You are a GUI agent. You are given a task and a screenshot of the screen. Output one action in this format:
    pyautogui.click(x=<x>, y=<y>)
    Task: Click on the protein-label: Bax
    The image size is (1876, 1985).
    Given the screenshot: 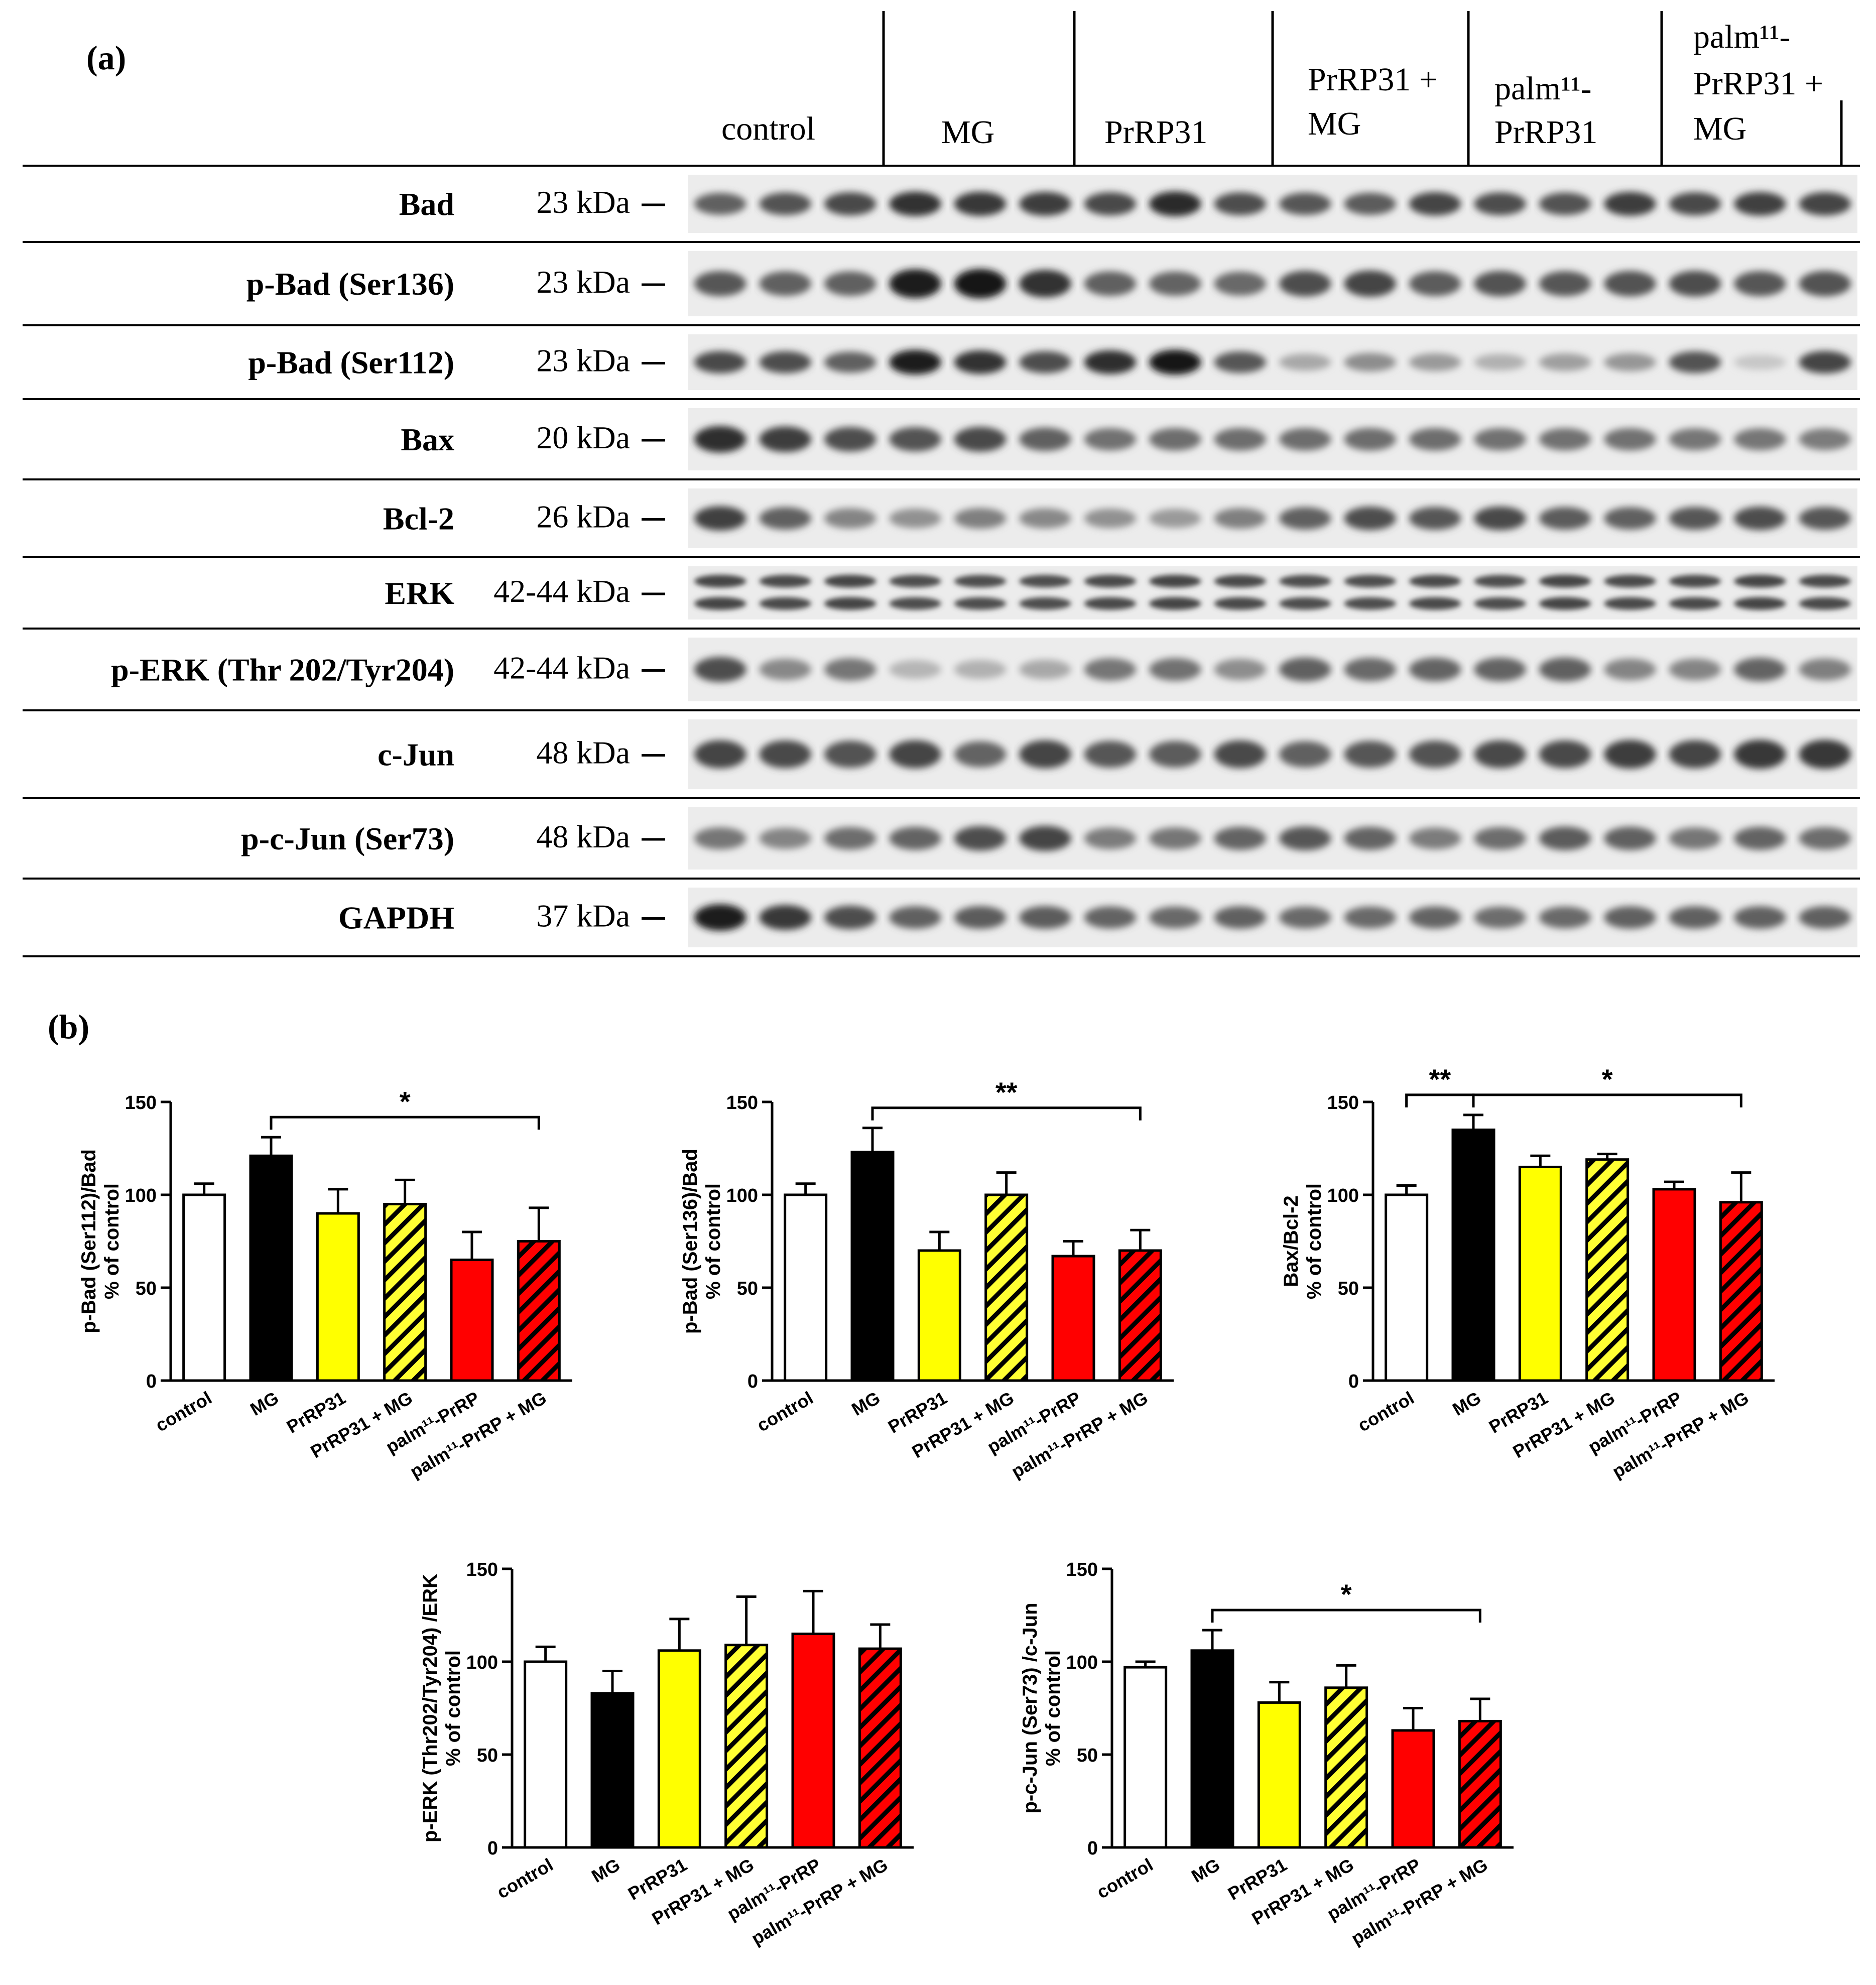 What is the action you would take?
    pyautogui.click(x=427, y=439)
    